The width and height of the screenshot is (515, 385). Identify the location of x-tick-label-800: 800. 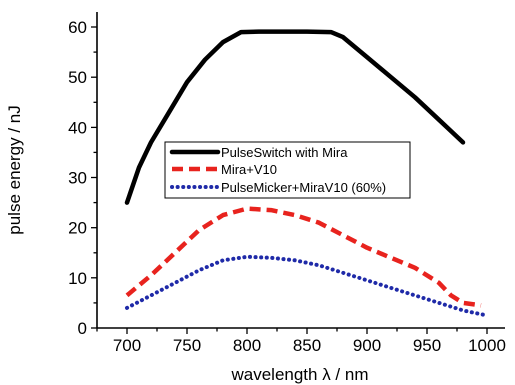
(247, 345).